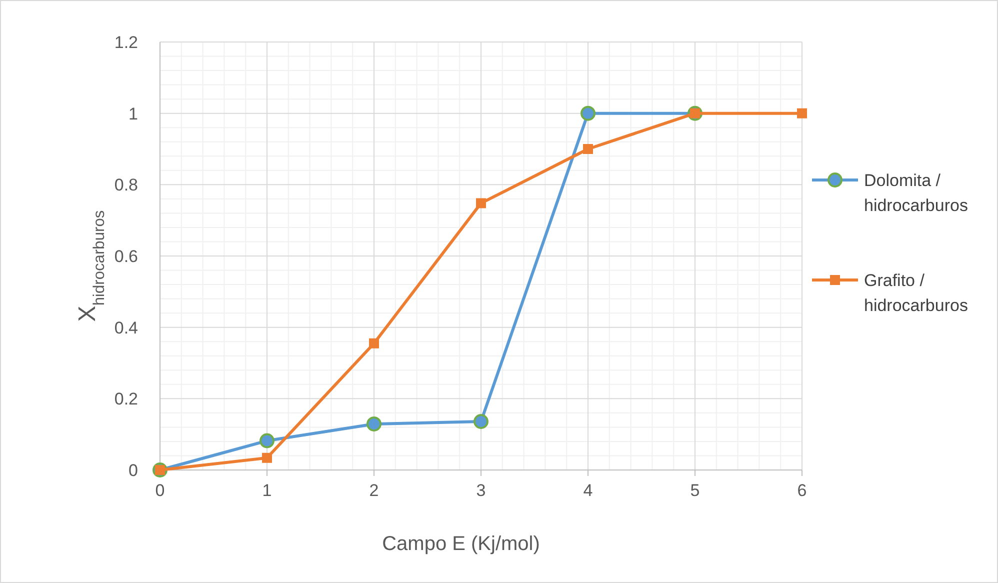 The width and height of the screenshot is (998, 583). I want to click on x-tick-label: 1, so click(267, 490).